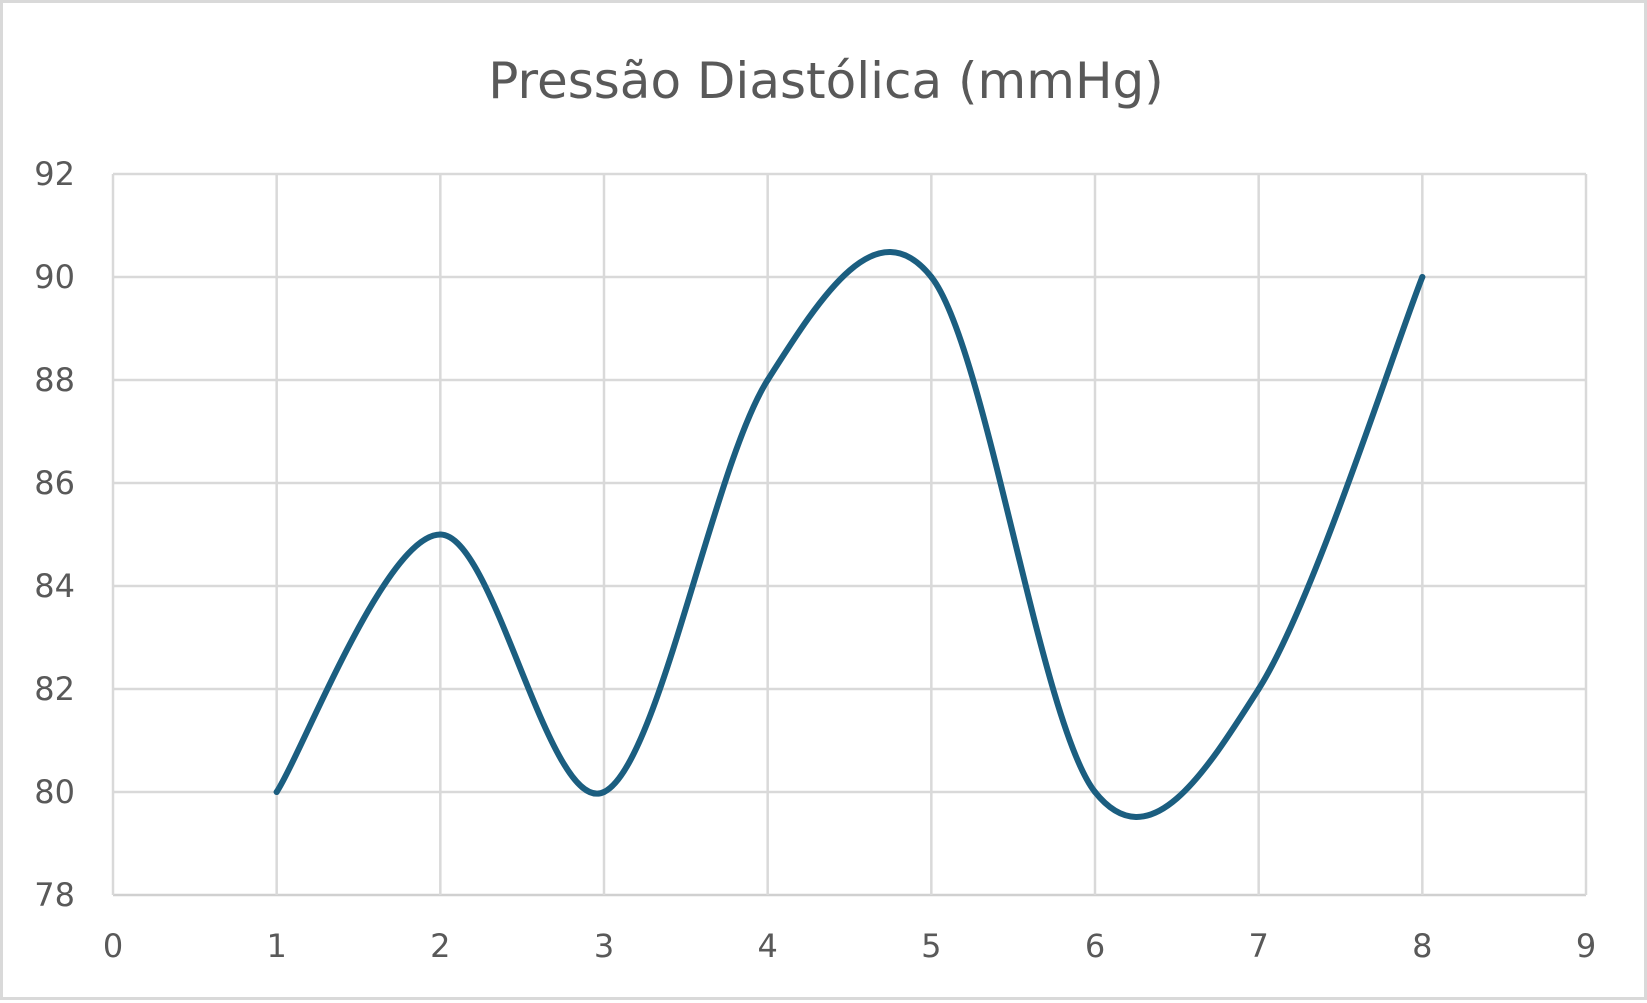 The image size is (1647, 1003). What do you see at coordinates (54, 792) in the screenshot?
I see `y-tick-label: 80` at bounding box center [54, 792].